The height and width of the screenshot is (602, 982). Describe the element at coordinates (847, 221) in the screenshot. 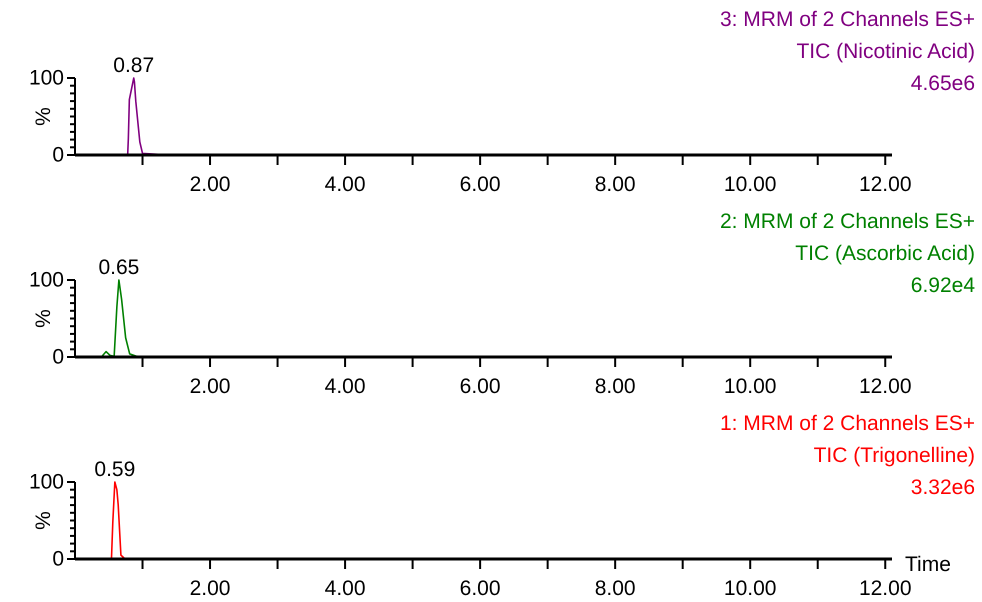

I see `chart-title: 2: MRM of 2 Channels ES+` at that location.